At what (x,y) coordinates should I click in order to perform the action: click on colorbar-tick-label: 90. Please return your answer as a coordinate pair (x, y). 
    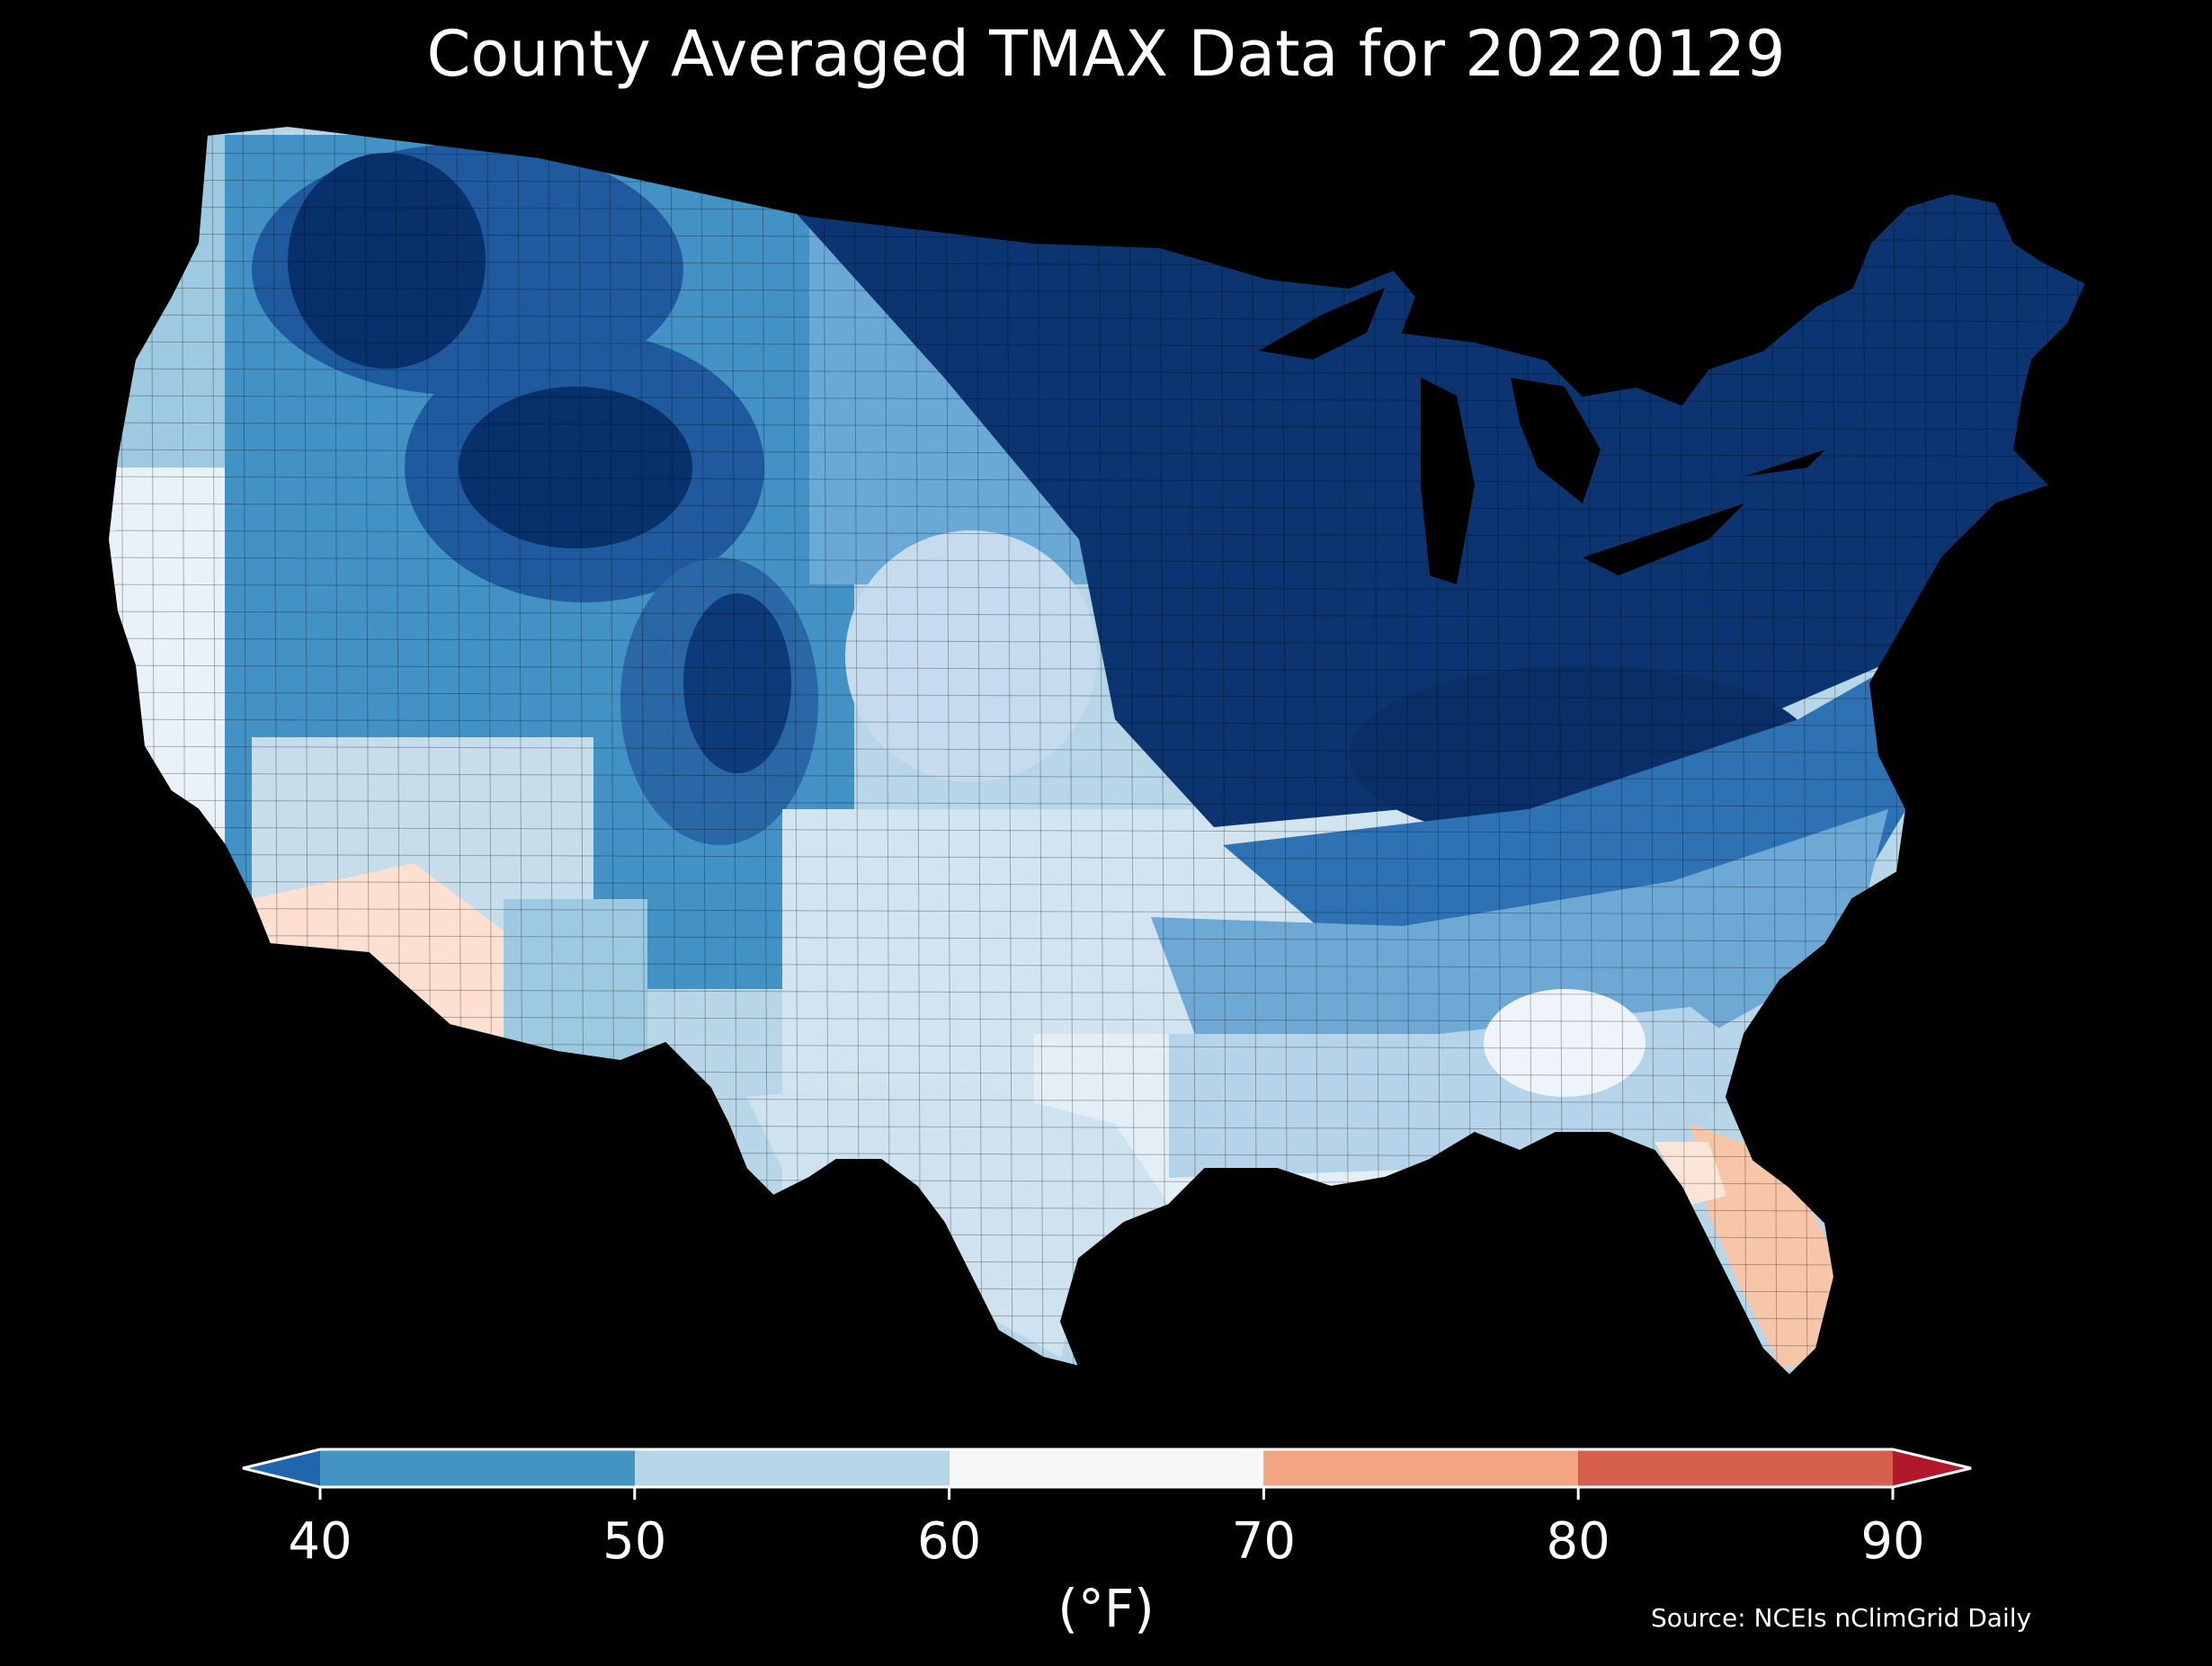
    Looking at the image, I should click on (1892, 1542).